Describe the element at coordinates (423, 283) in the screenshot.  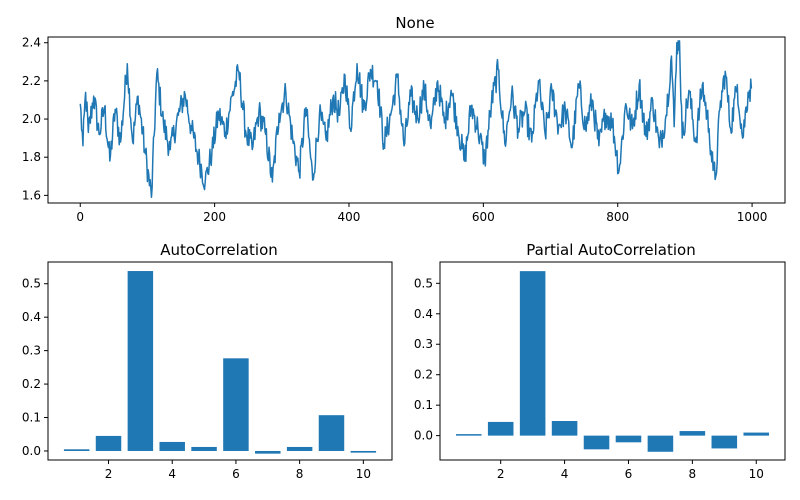
I see `partial-autocorrelation-y-tick-label: 0.5` at that location.